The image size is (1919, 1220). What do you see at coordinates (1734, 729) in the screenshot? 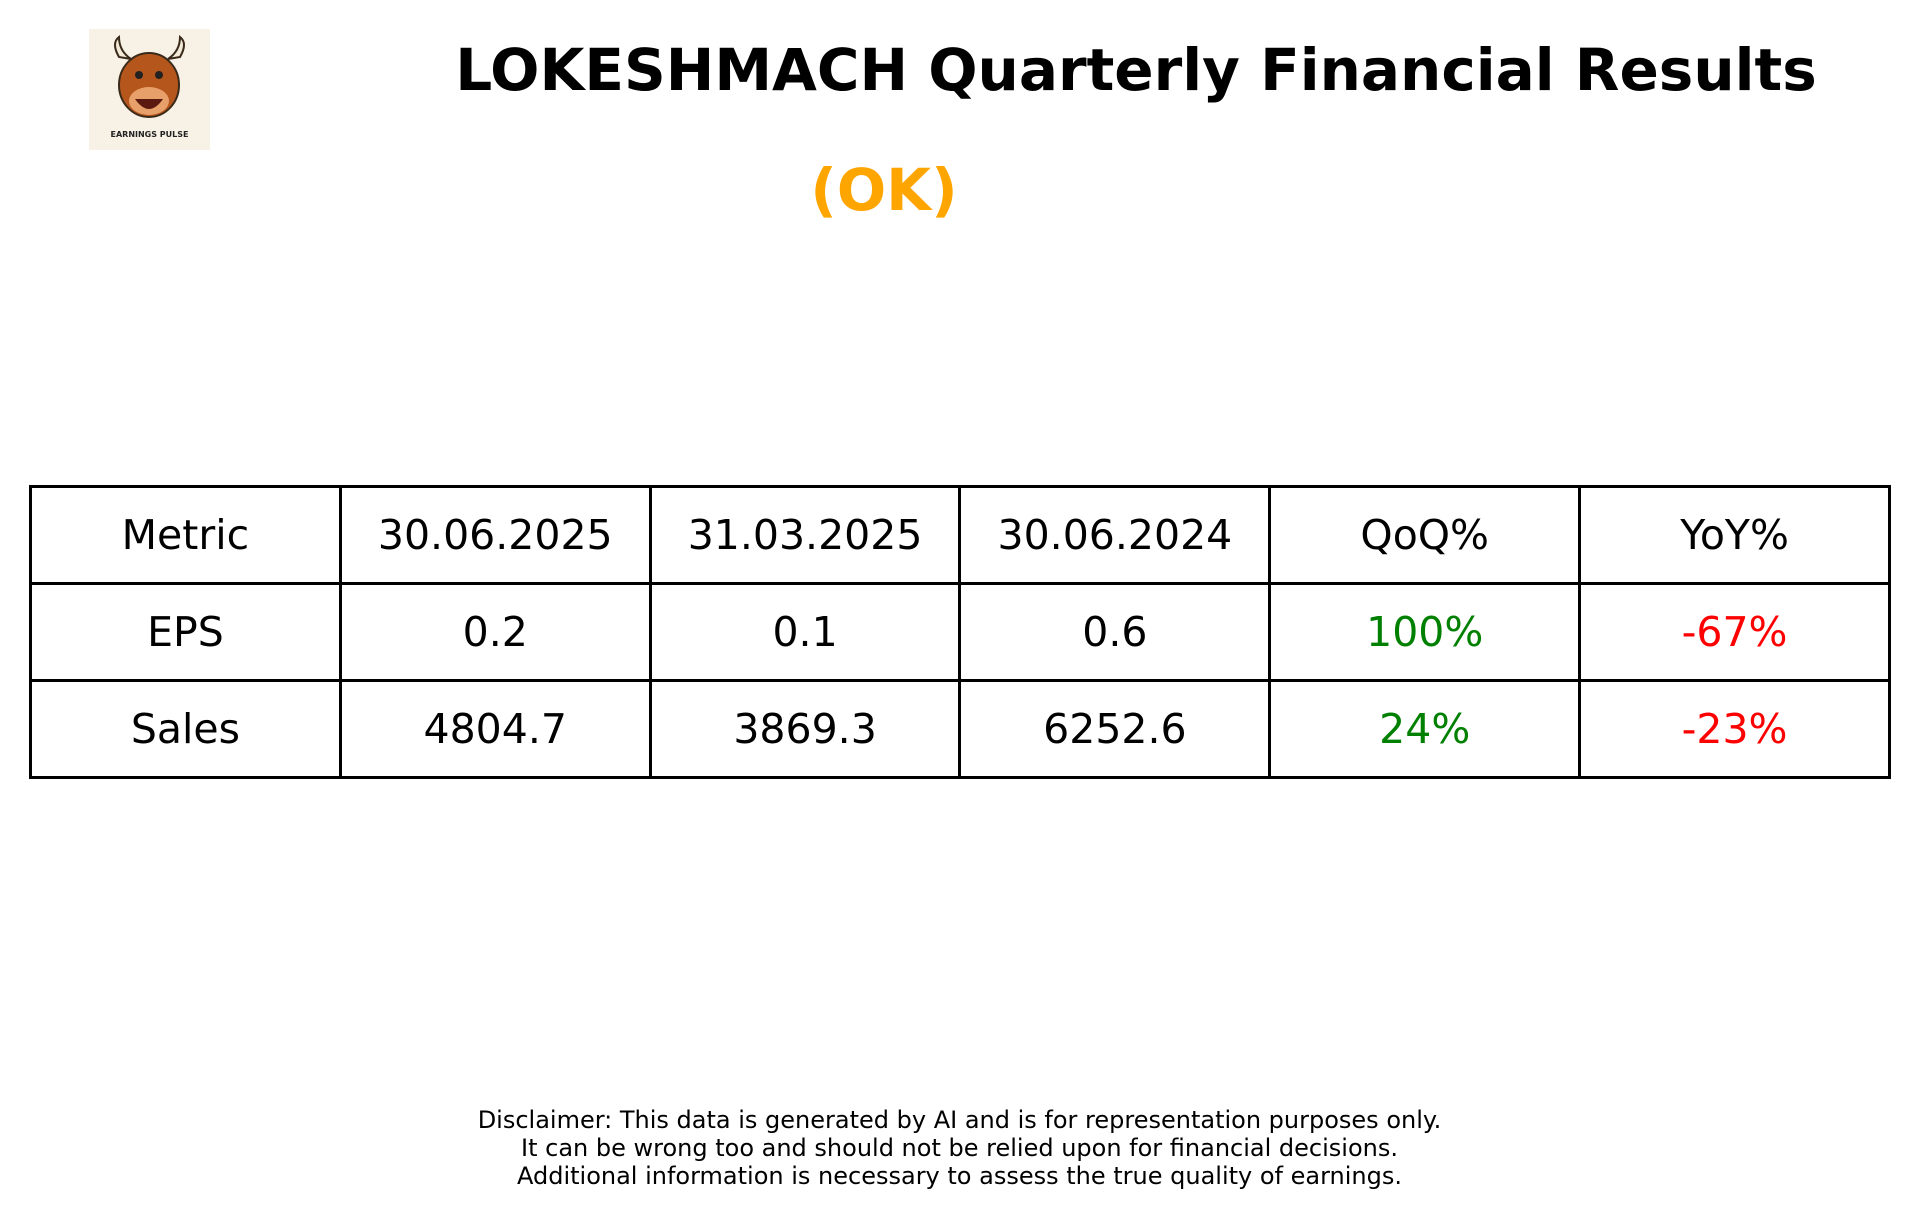
I see `change-cell: -23%` at bounding box center [1734, 729].